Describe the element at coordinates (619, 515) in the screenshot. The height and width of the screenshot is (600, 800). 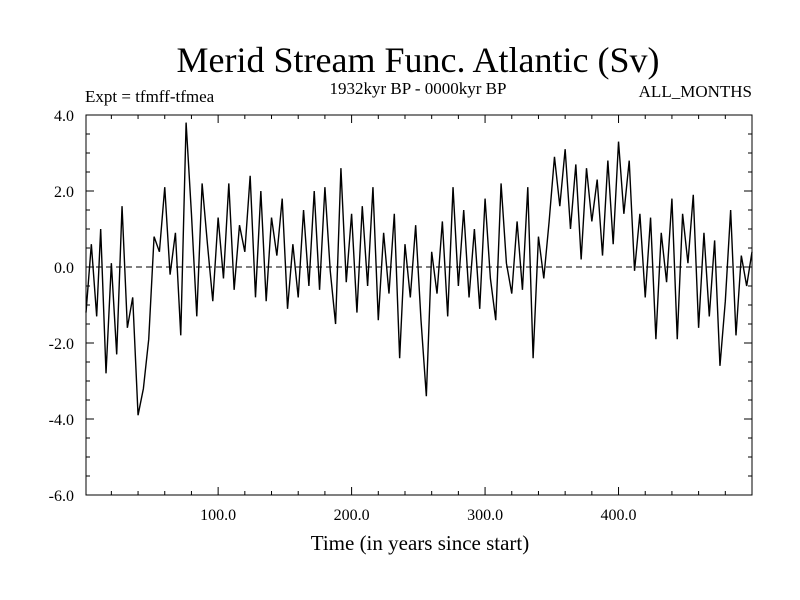
I see `x-tick-label: 400.0` at that location.